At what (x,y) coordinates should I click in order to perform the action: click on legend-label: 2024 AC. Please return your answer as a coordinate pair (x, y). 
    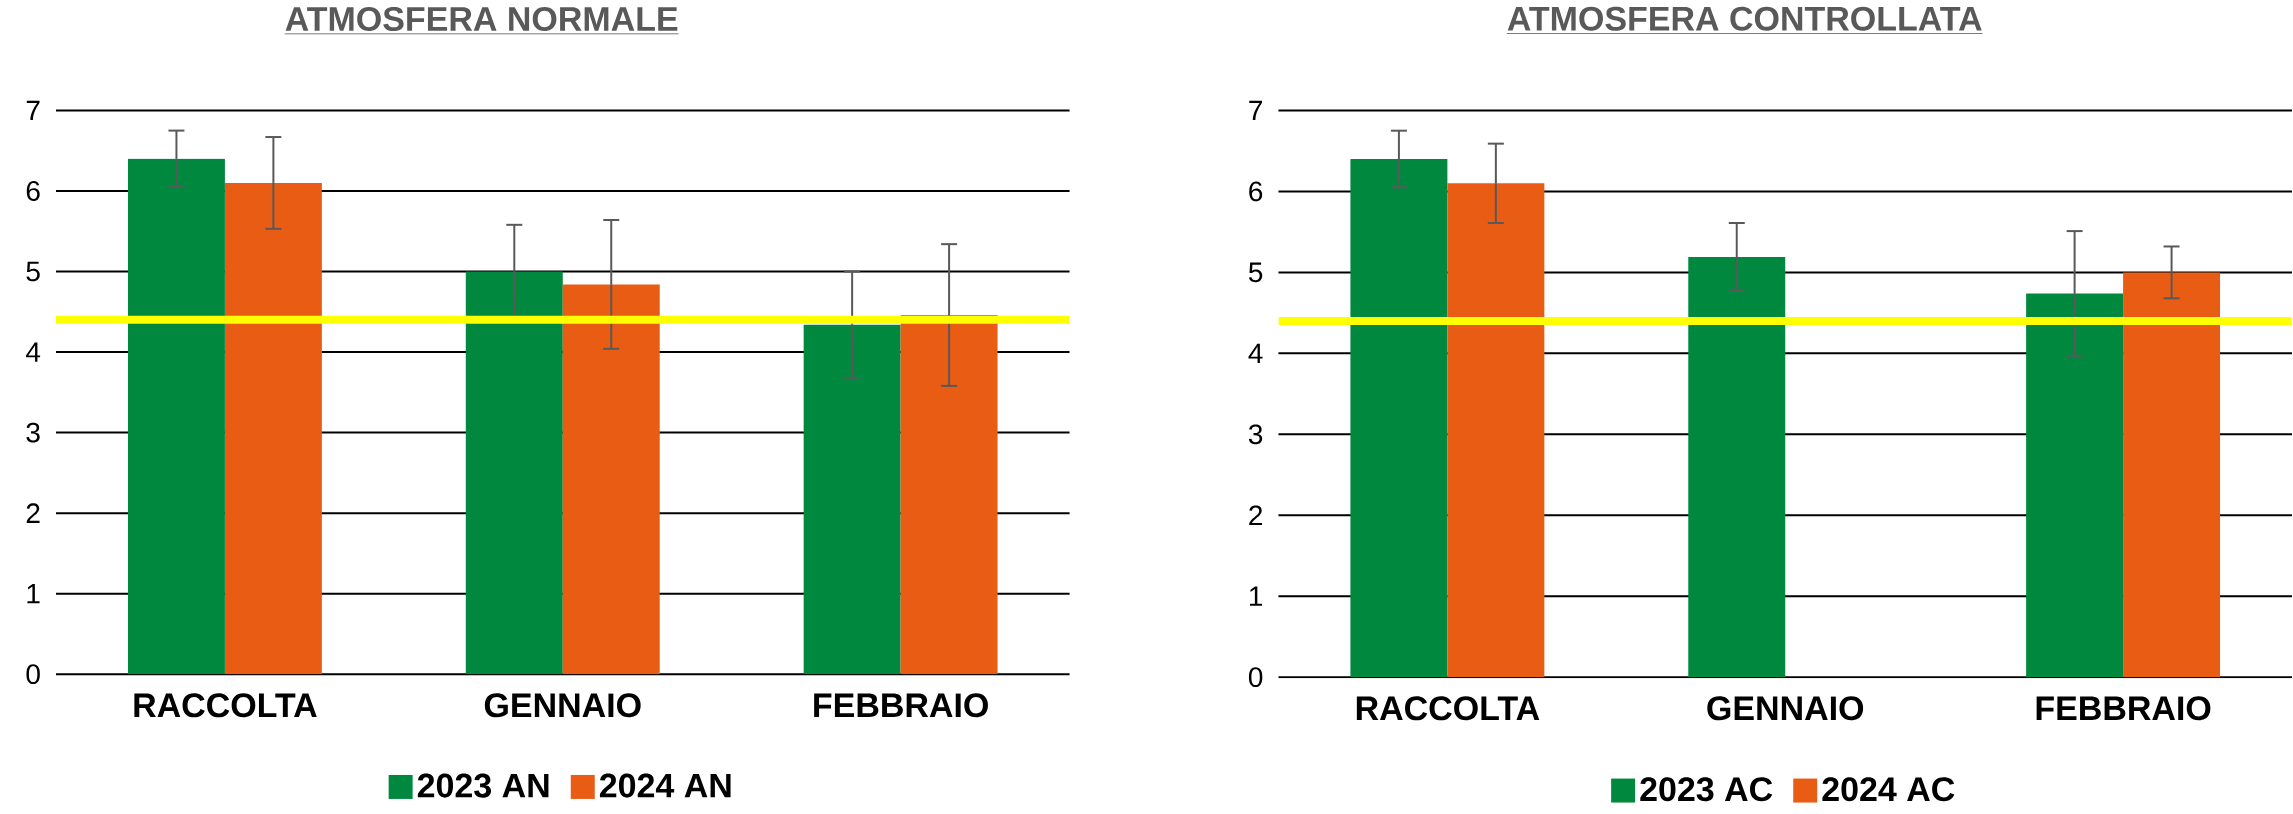
    Looking at the image, I should click on (1888, 789).